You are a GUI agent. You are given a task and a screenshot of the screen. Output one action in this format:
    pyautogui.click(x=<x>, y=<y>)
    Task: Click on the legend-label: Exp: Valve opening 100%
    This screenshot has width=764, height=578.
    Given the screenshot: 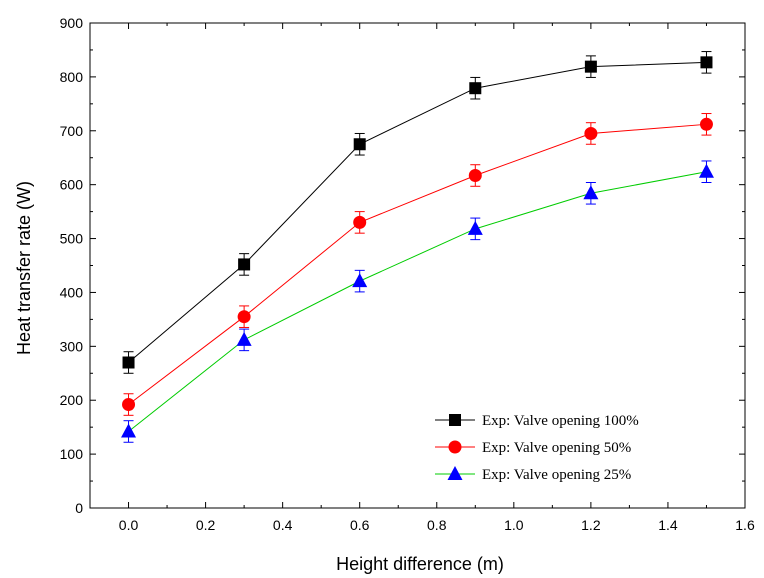 What is the action you would take?
    pyautogui.click(x=560, y=421)
    